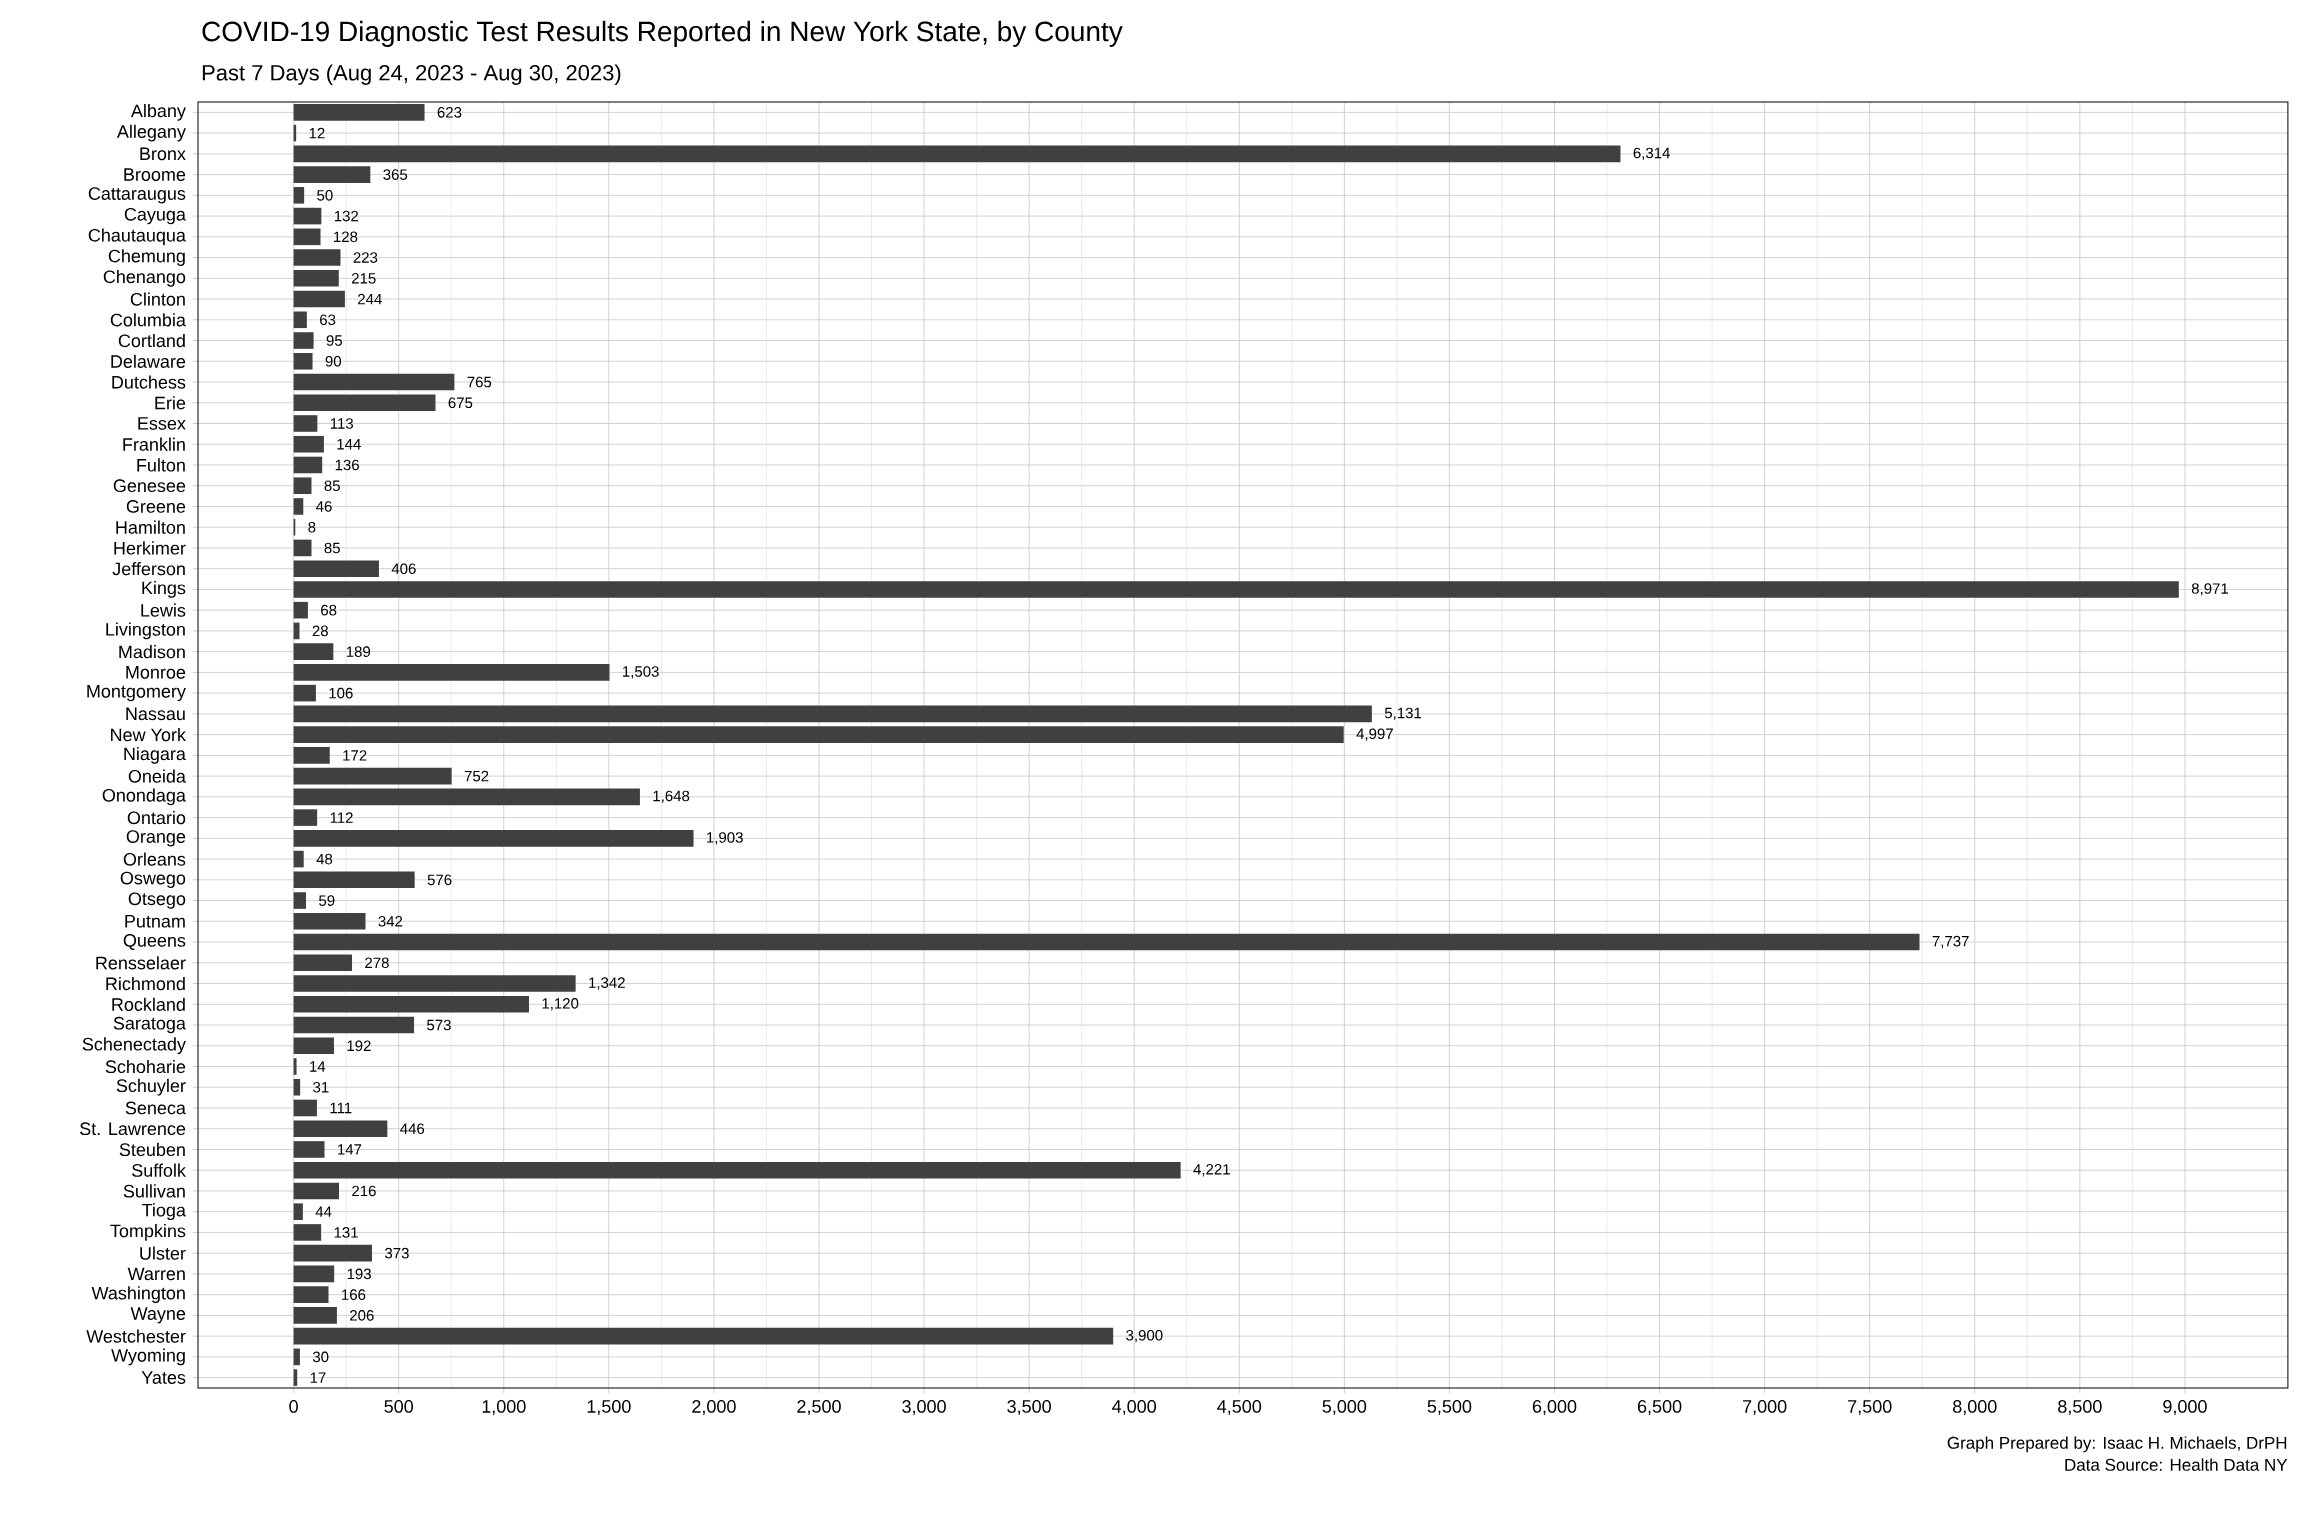  I want to click on data-label: 189, so click(358, 651).